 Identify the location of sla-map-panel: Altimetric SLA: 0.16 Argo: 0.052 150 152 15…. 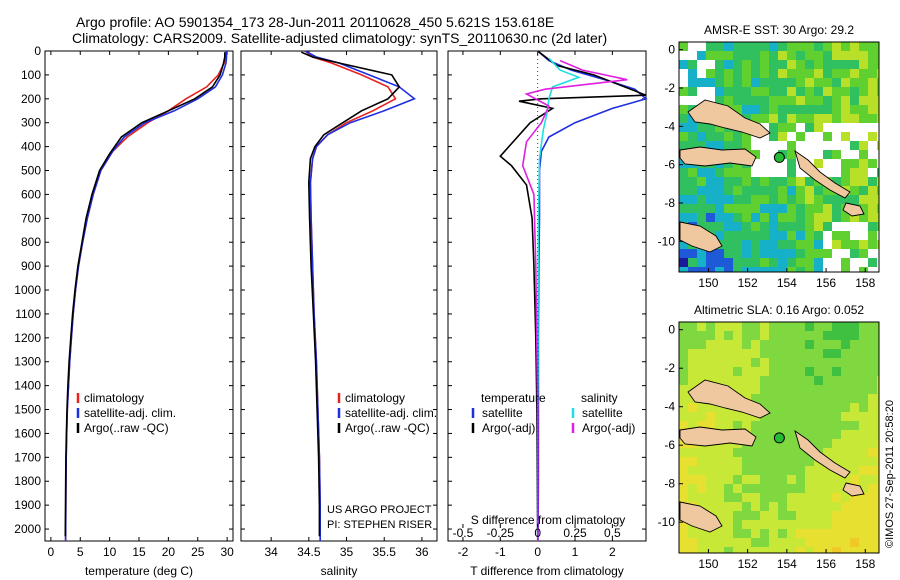
(769, 437).